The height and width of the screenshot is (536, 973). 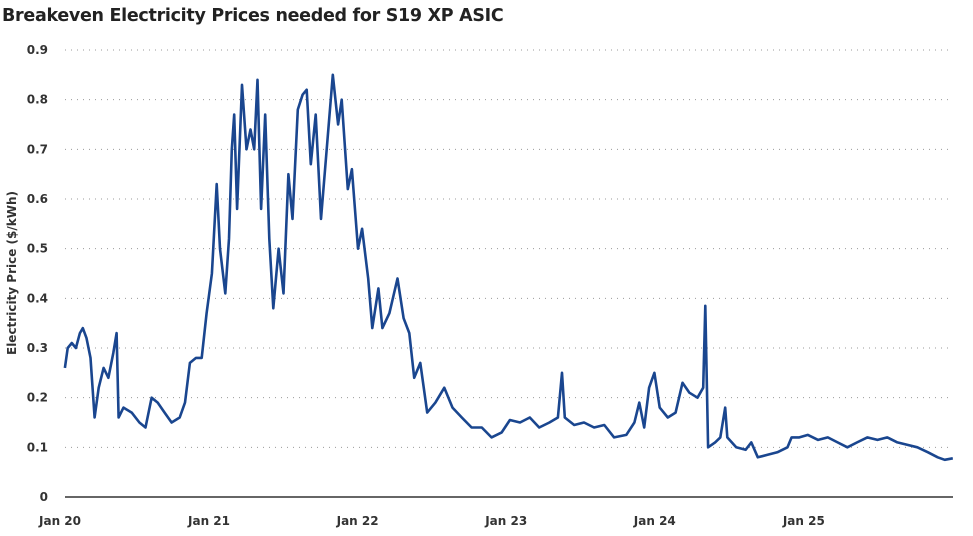 I want to click on y-tick-label: 0, so click(x=44, y=497).